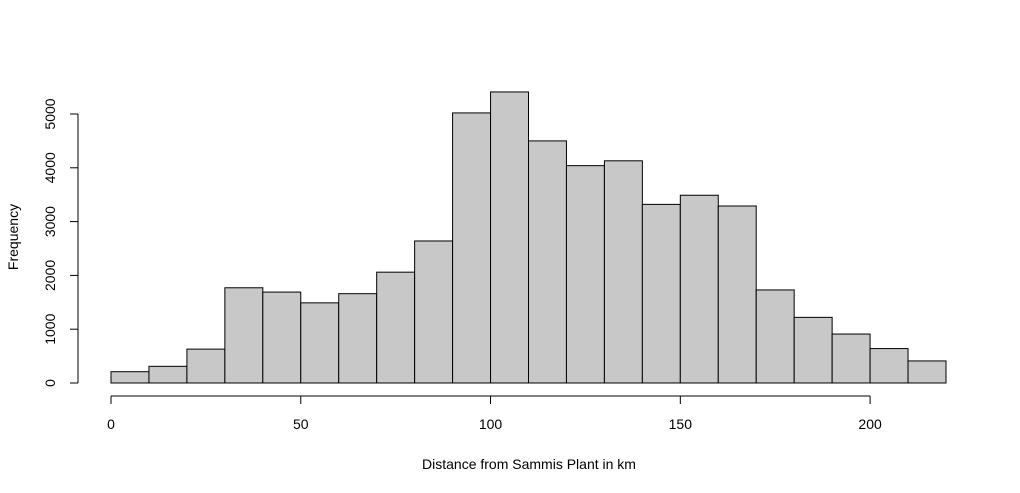 This screenshot has height=493, width=1020. Describe the element at coordinates (870, 424) in the screenshot. I see `x-tick-label: 200` at that location.